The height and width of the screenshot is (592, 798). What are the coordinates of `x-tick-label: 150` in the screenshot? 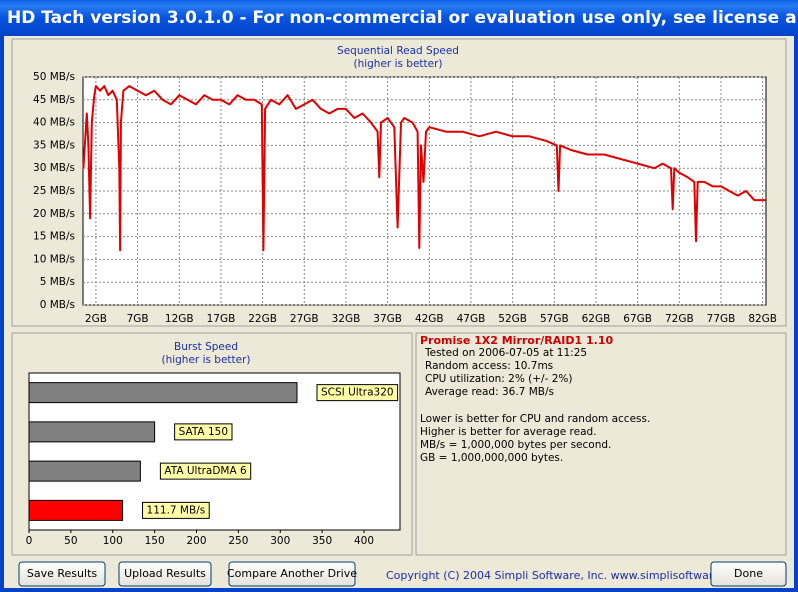 It's located at (155, 541).